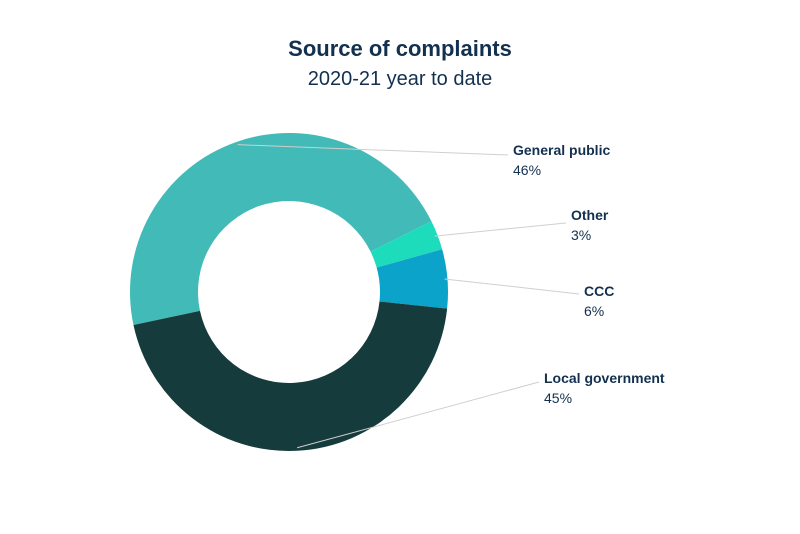 The width and height of the screenshot is (800, 534). What do you see at coordinates (400, 79) in the screenshot?
I see `chart-subtitle: 2020-21 year to date` at bounding box center [400, 79].